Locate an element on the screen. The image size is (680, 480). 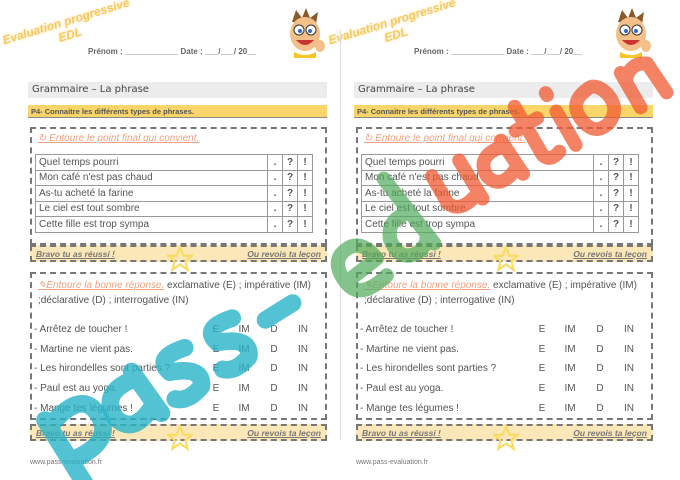
sentence: As-tu acheté la farine is located at coordinates (477, 193).